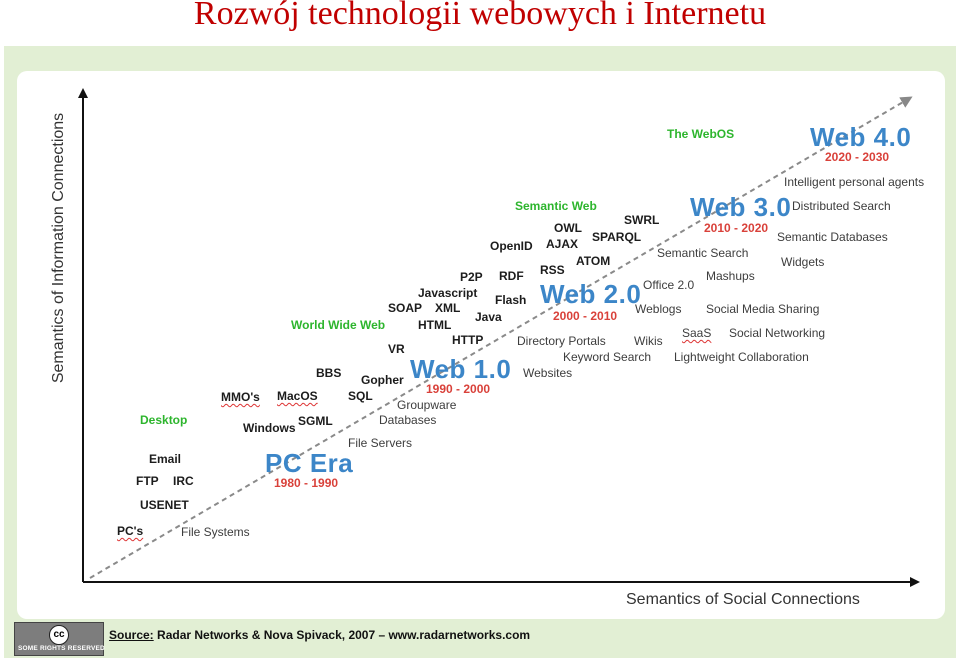  I want to click on concept-lightweight-collaboration: Lightweight Collaboration, so click(741, 357).